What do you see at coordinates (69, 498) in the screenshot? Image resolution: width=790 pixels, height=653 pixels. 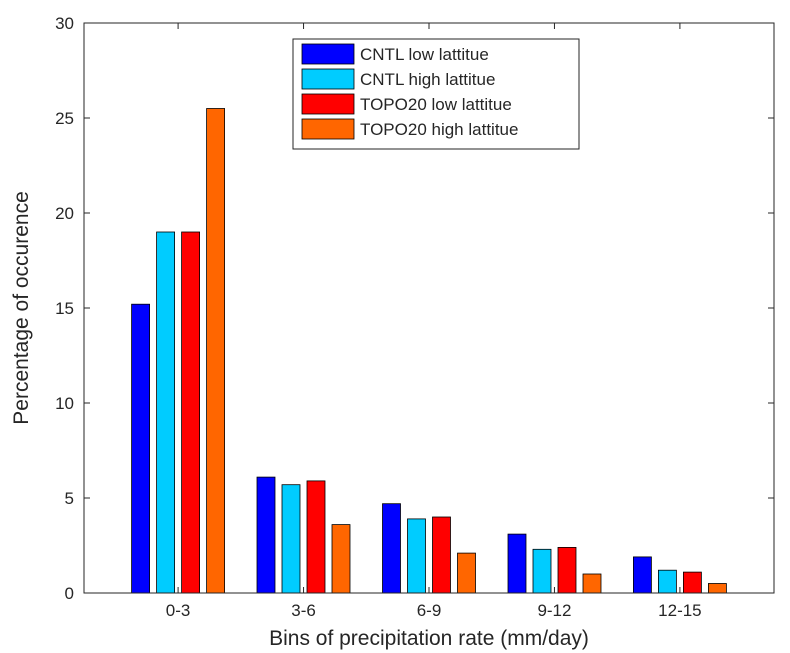 I see `y-tick-label: 5` at bounding box center [69, 498].